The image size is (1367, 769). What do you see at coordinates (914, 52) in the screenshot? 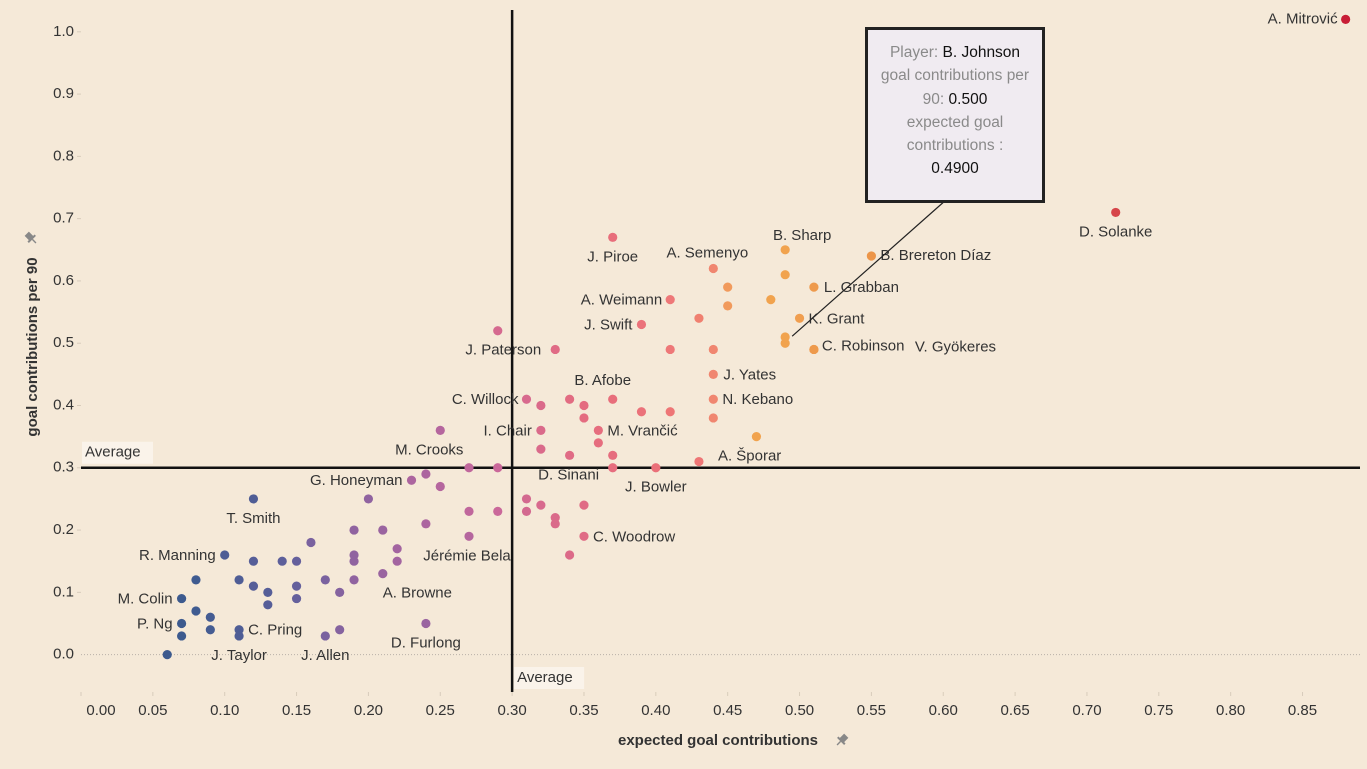
I see `tooltip-key: Player:` at bounding box center [914, 52].